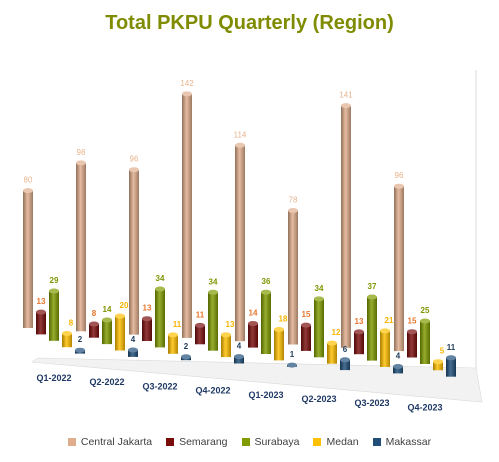 This screenshot has height=462, width=499. Describe the element at coordinates (187, 215) in the screenshot. I see `bar-central-jakarta-q4-2022` at that location.